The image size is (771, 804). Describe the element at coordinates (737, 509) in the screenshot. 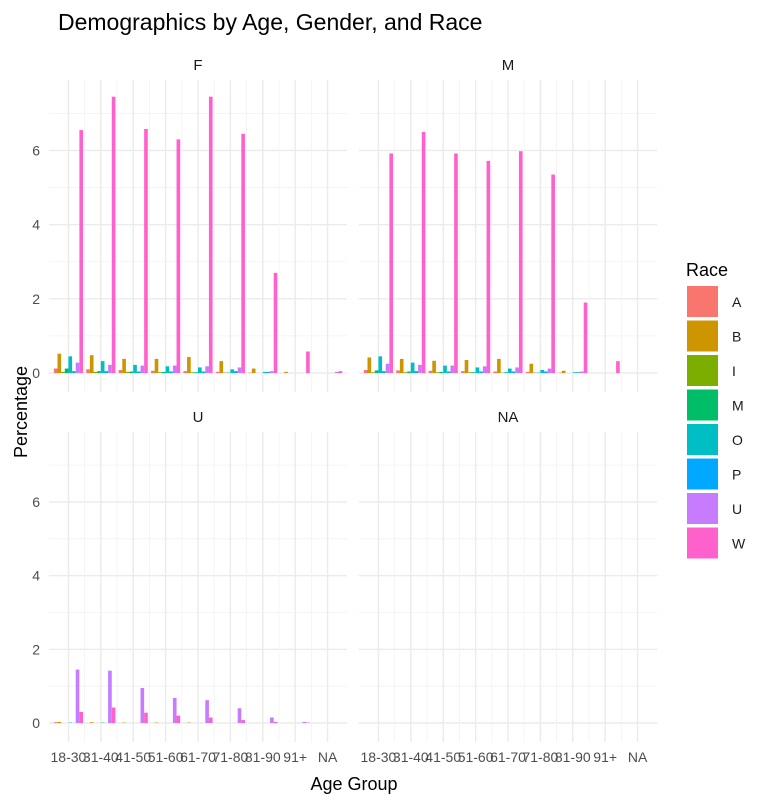

I see `legend-label-u: U` at that location.